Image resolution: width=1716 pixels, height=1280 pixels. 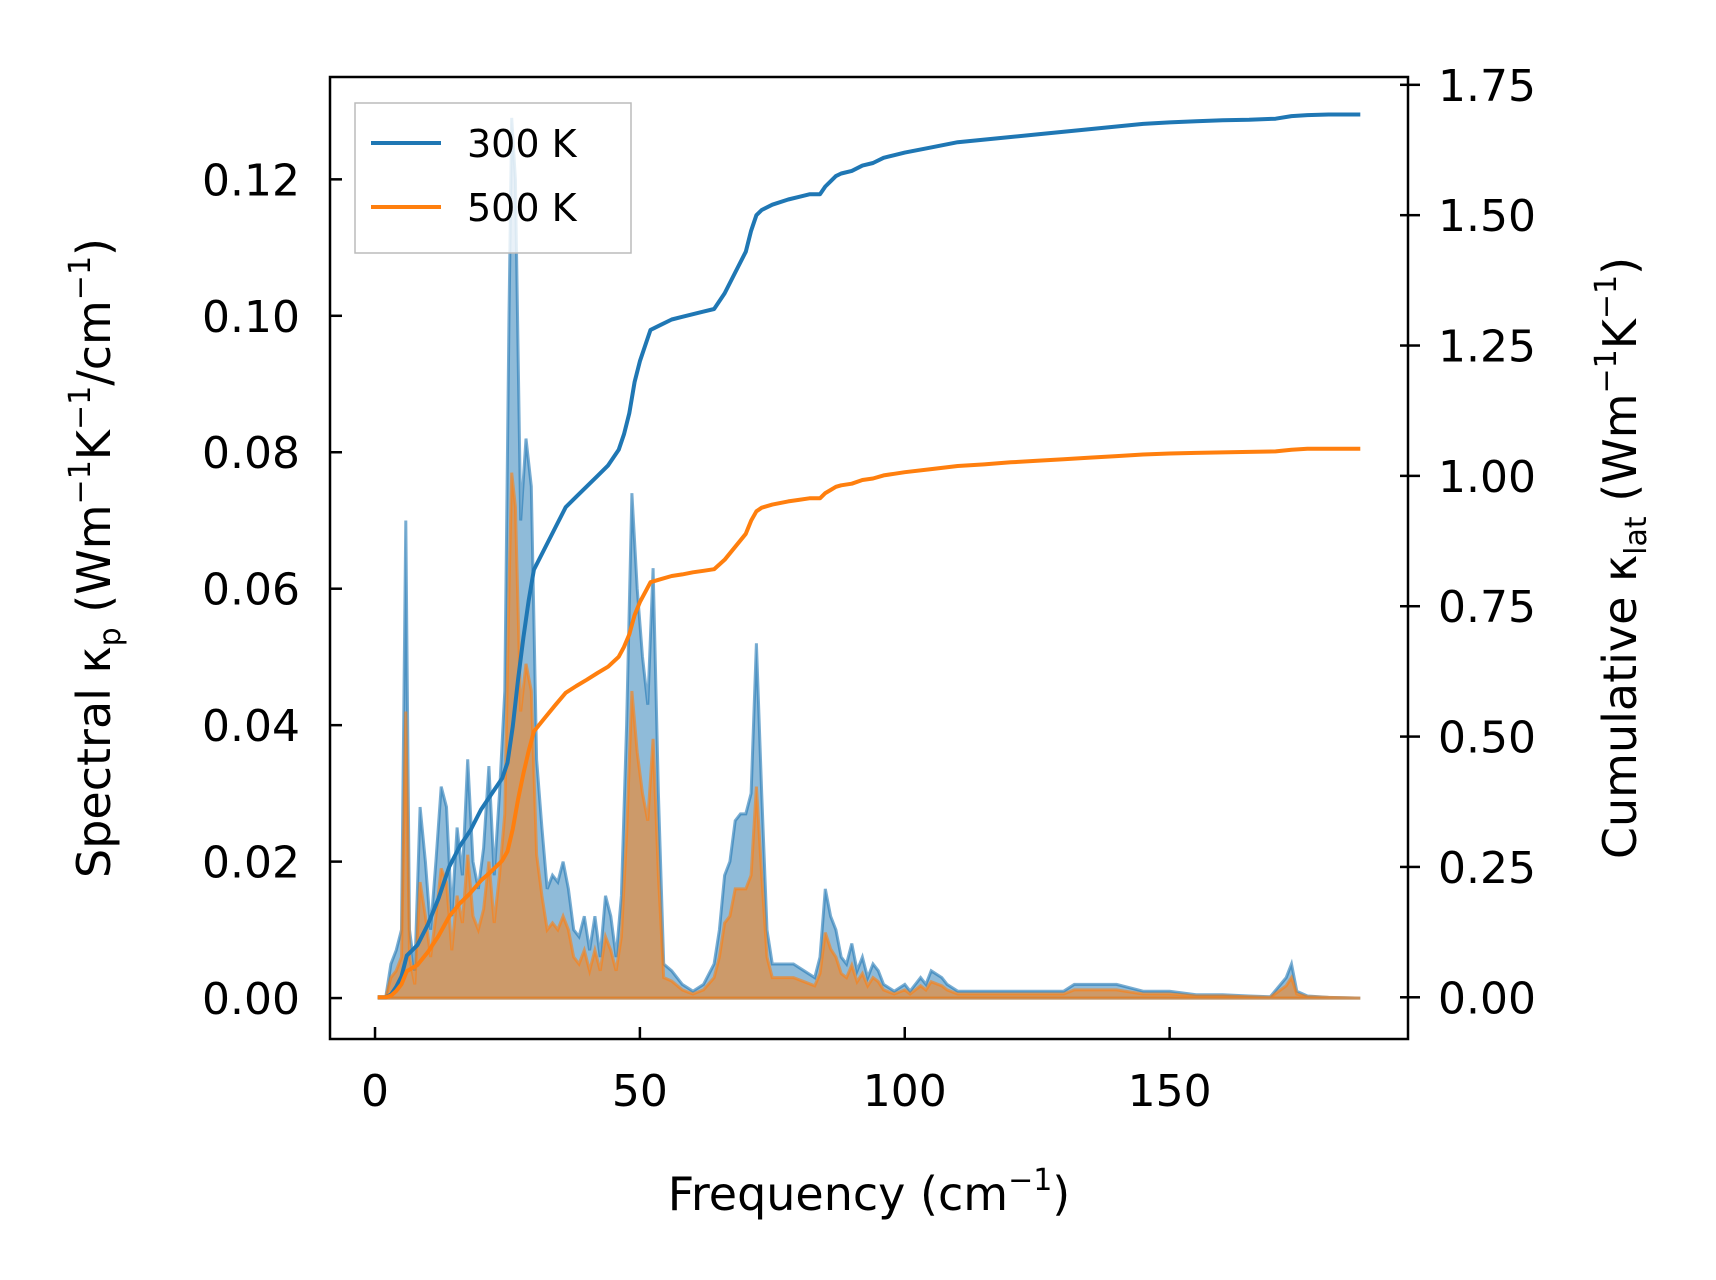 I want to click on y-tick-label-left: 0.12, so click(x=251, y=180).